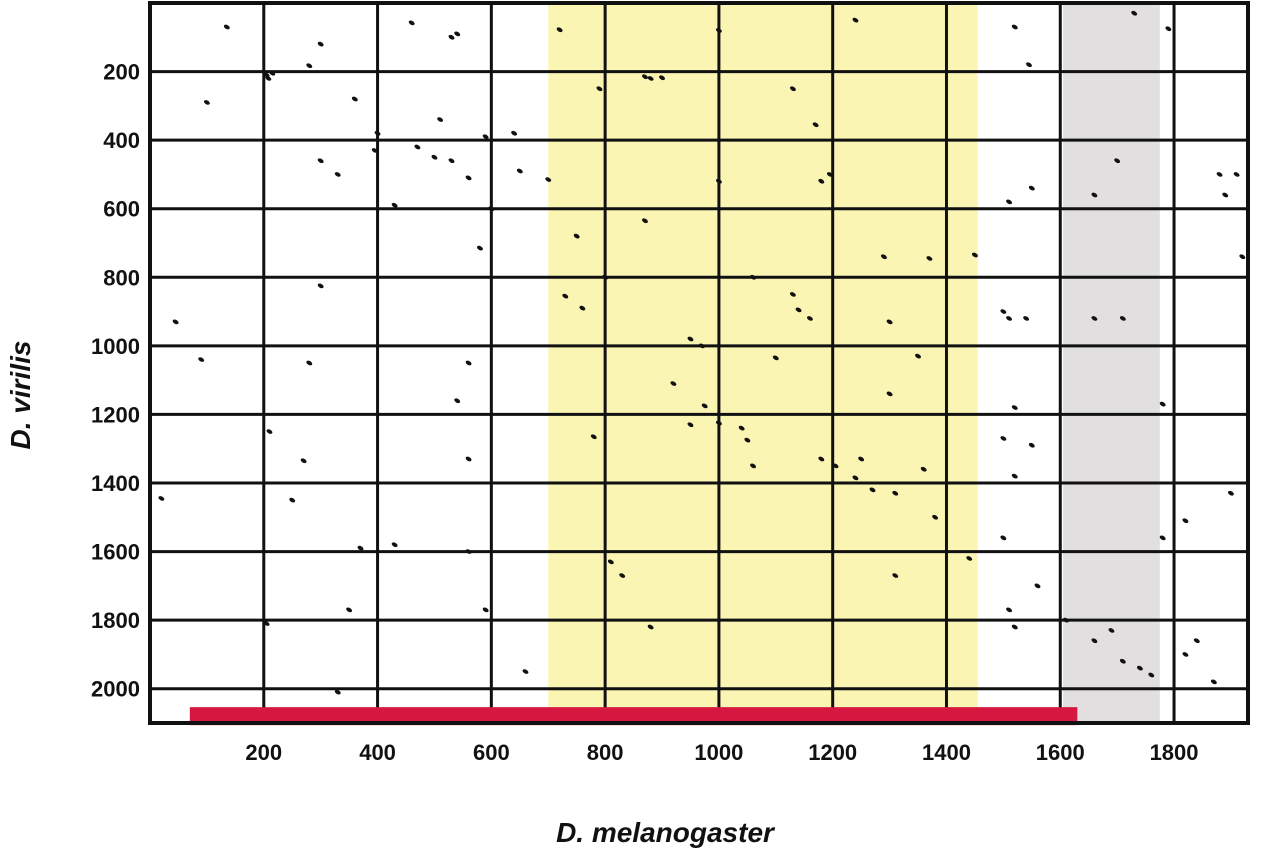 The width and height of the screenshot is (1280, 857). Describe the element at coordinates (605, 752) in the screenshot. I see `x-tick-label: 800` at that location.